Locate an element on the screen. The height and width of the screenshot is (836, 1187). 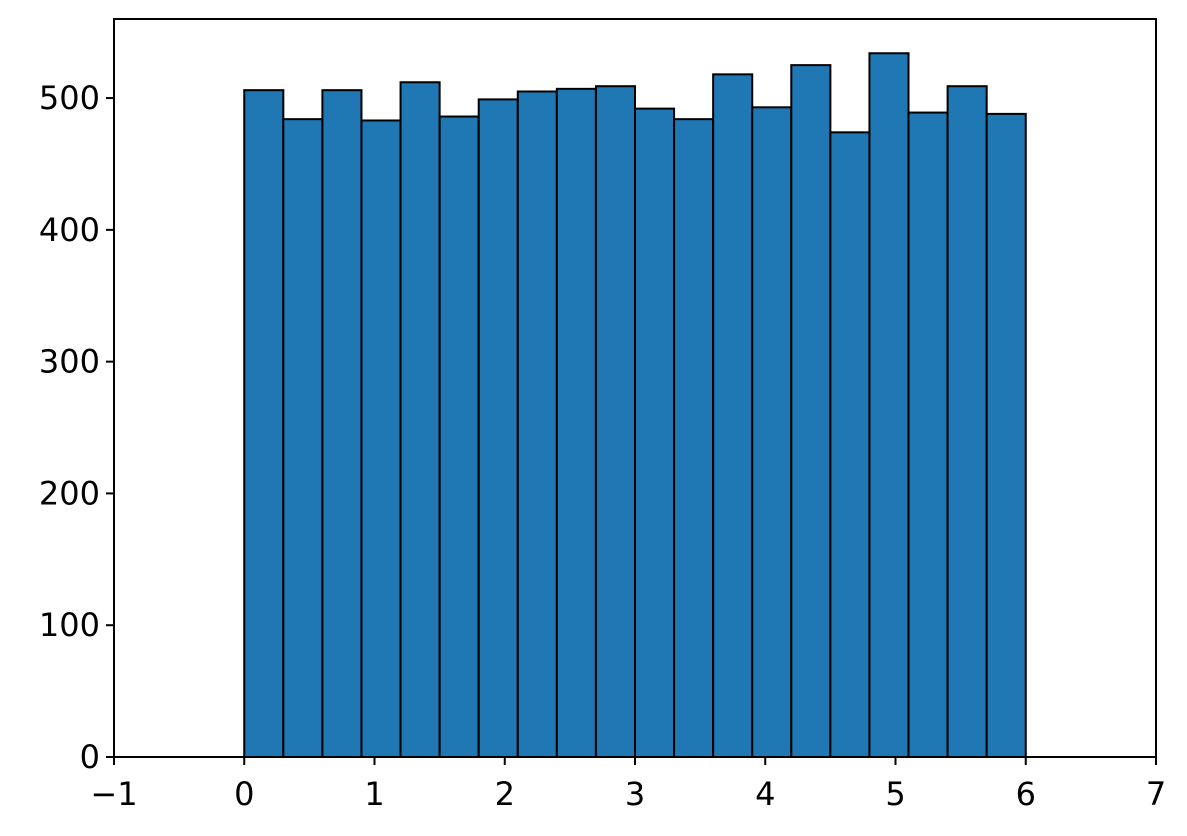
x-tick-label: 2 is located at coordinates (505, 794).